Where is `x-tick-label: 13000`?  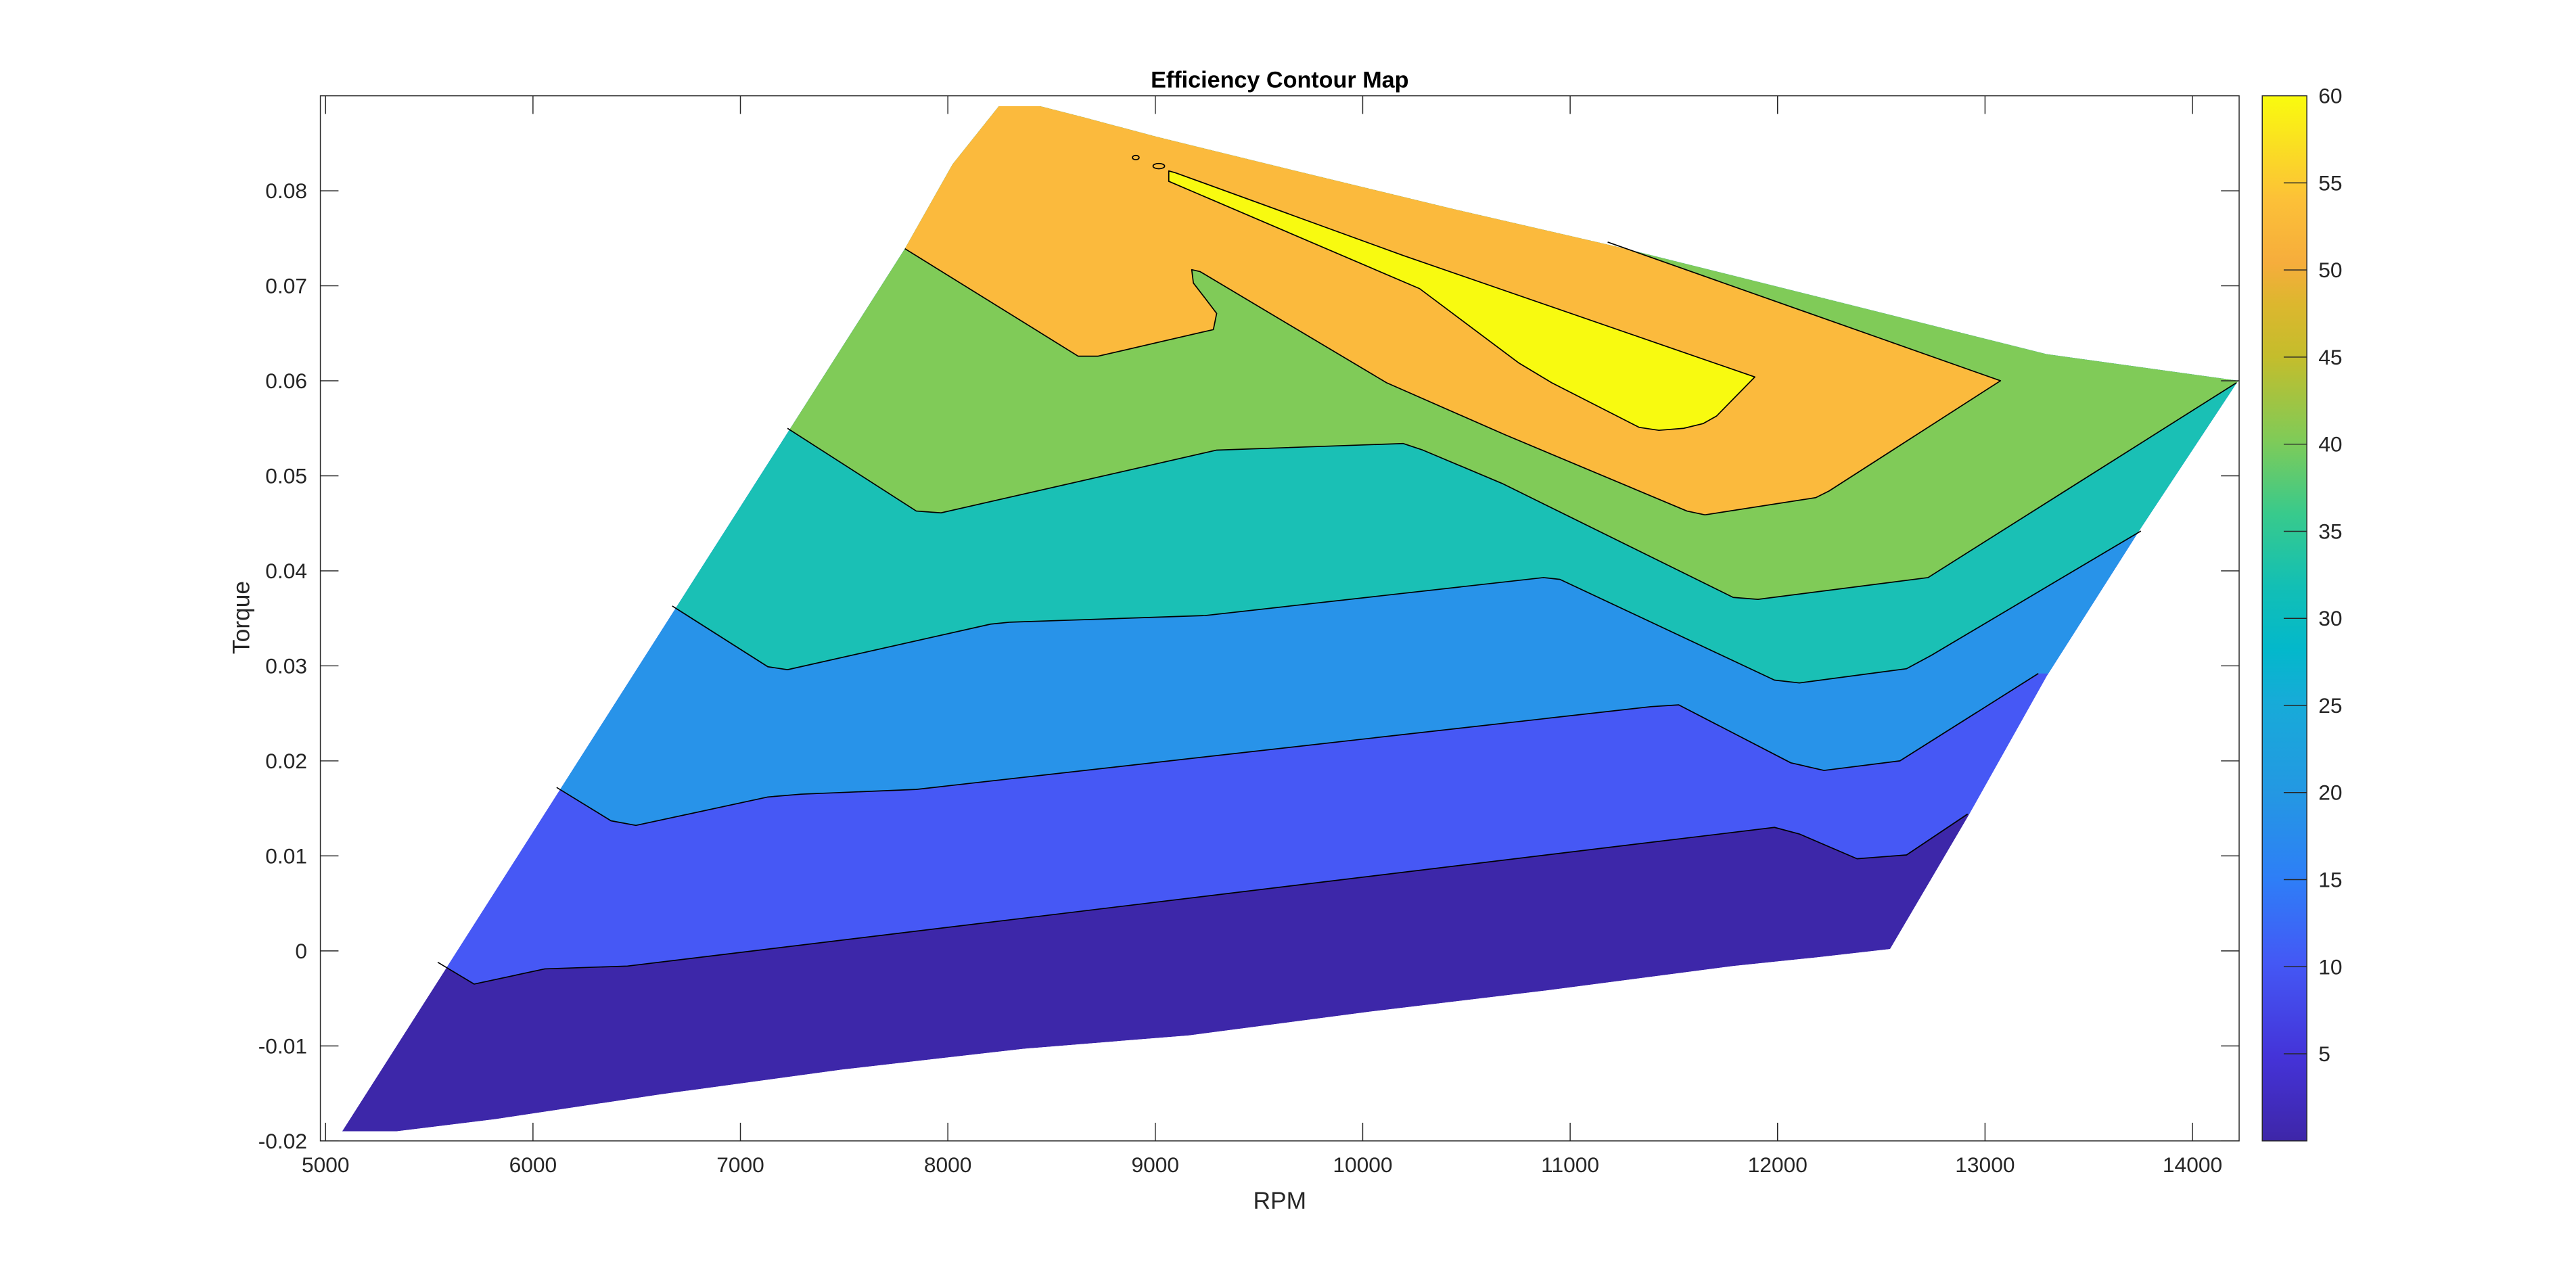
x-tick-label: 13000 is located at coordinates (1985, 1165).